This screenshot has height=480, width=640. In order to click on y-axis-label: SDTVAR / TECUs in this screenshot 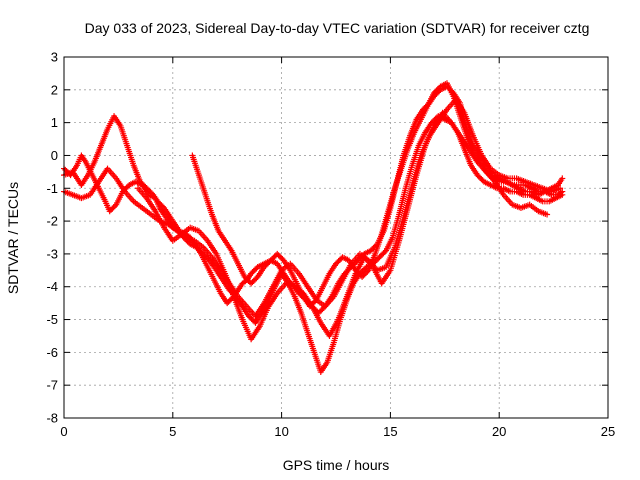, I will do `click(13, 238)`.